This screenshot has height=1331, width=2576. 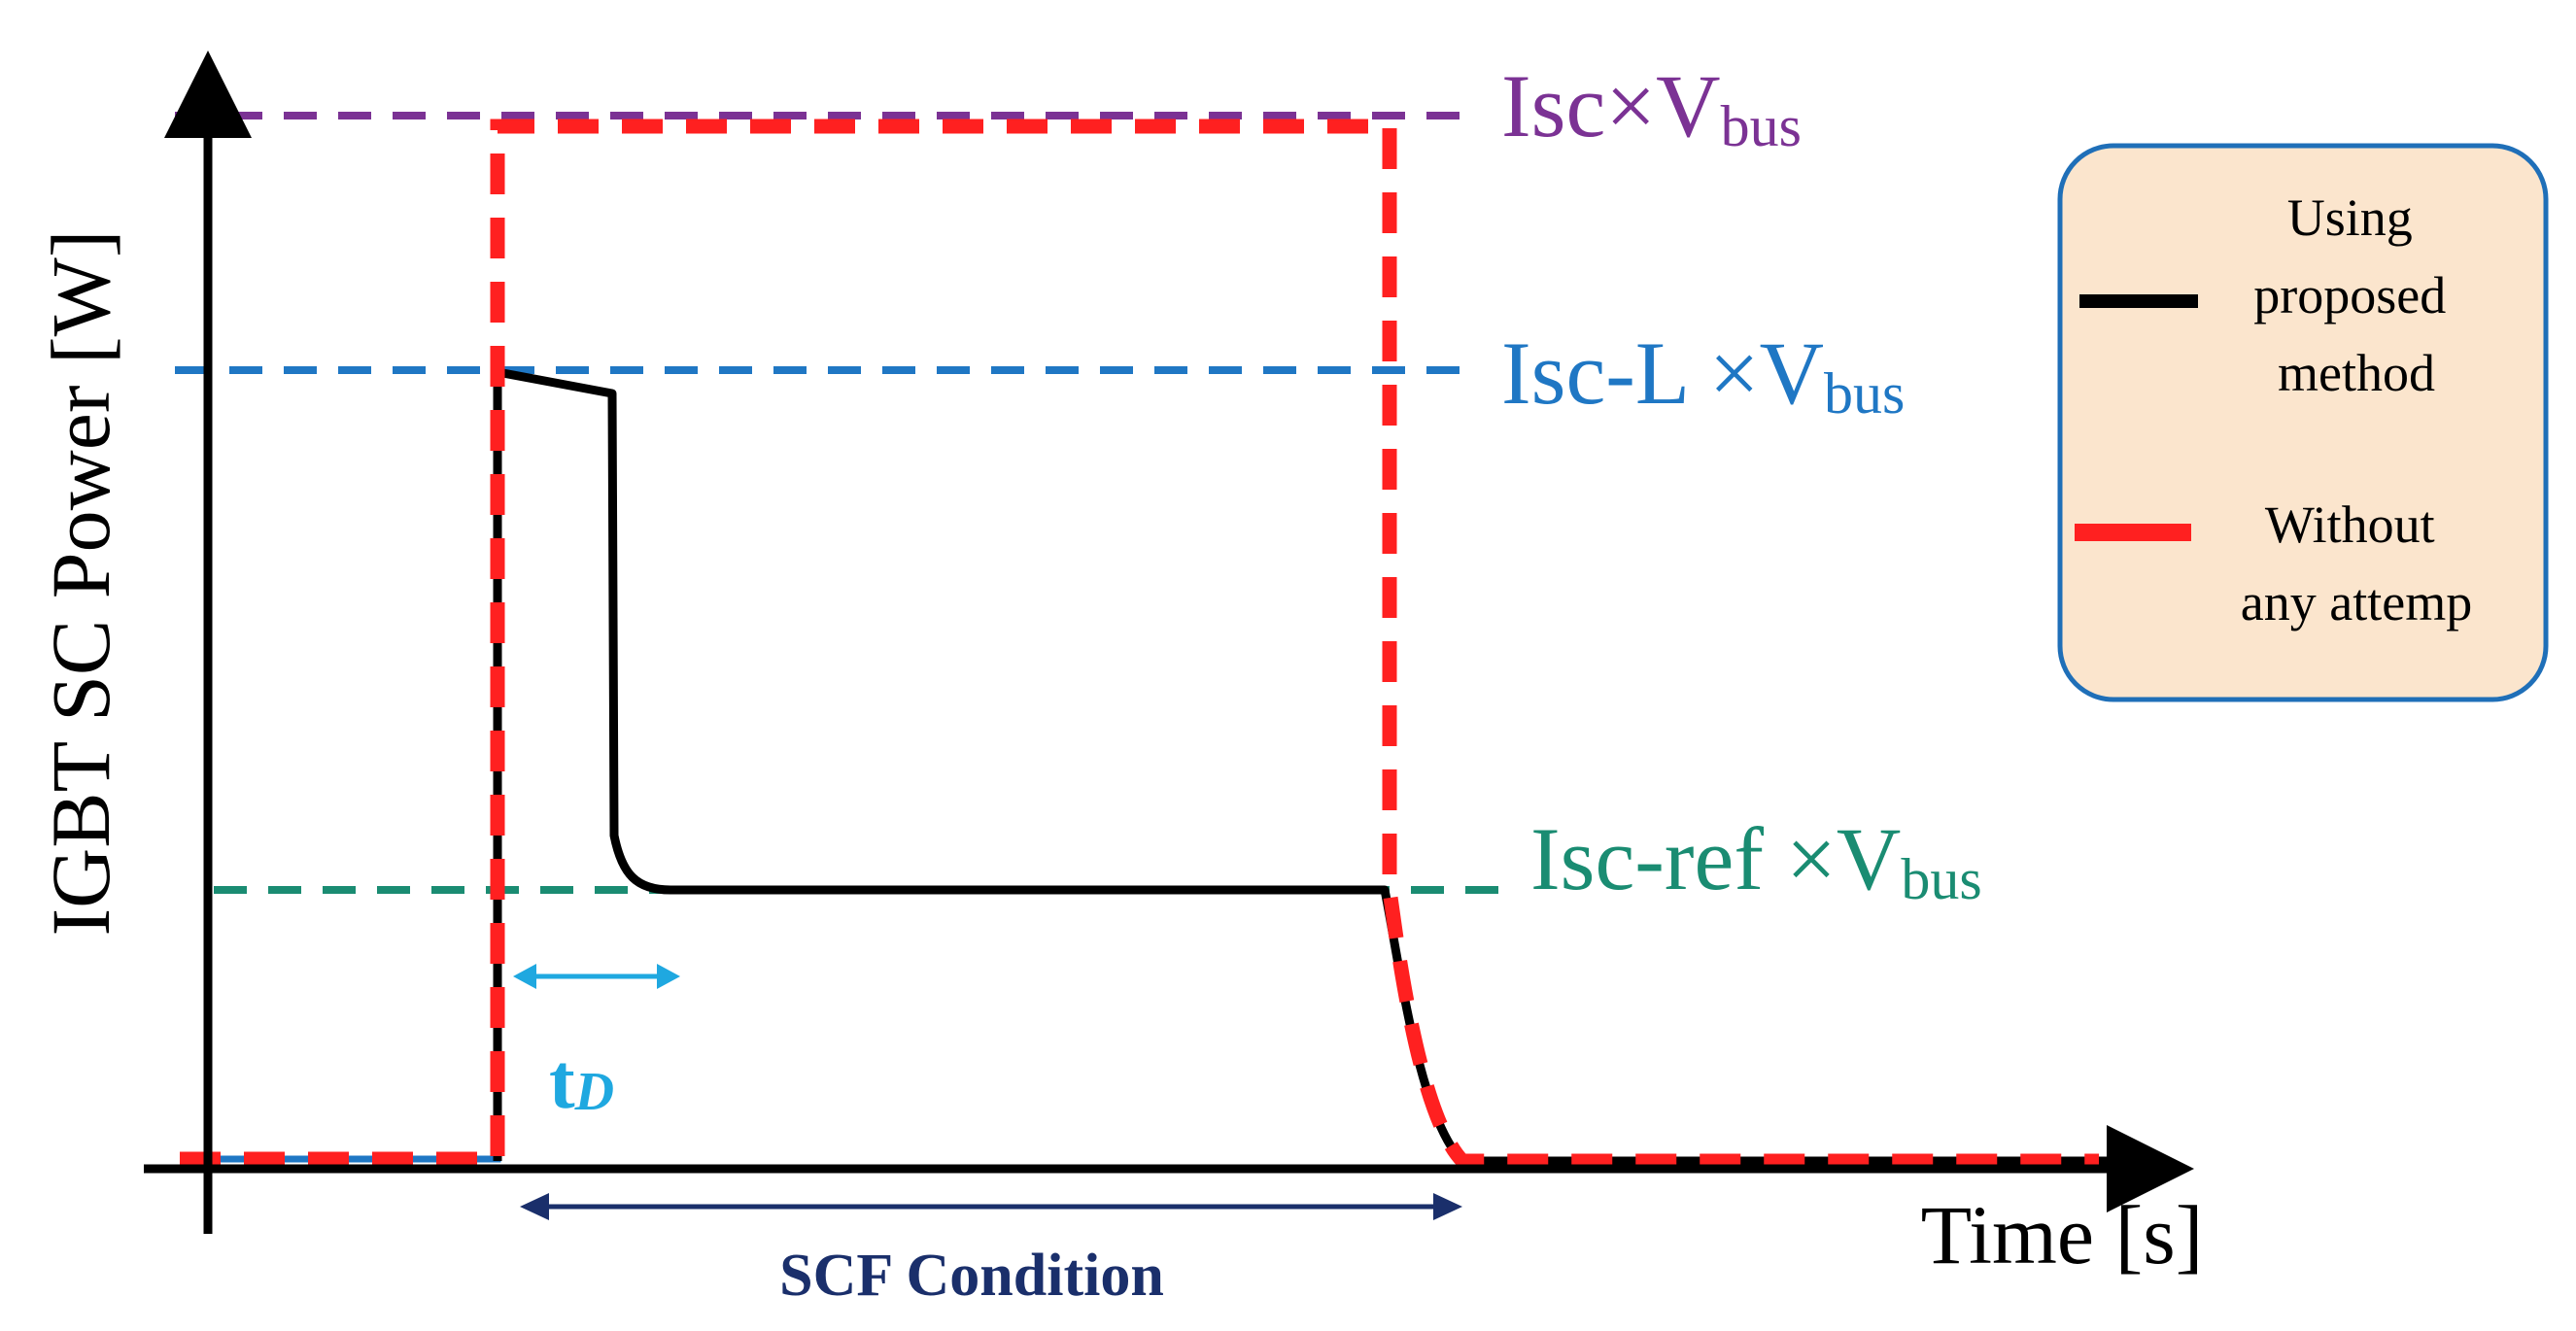 I want to click on td-label-sub: D, so click(x=594, y=1092).